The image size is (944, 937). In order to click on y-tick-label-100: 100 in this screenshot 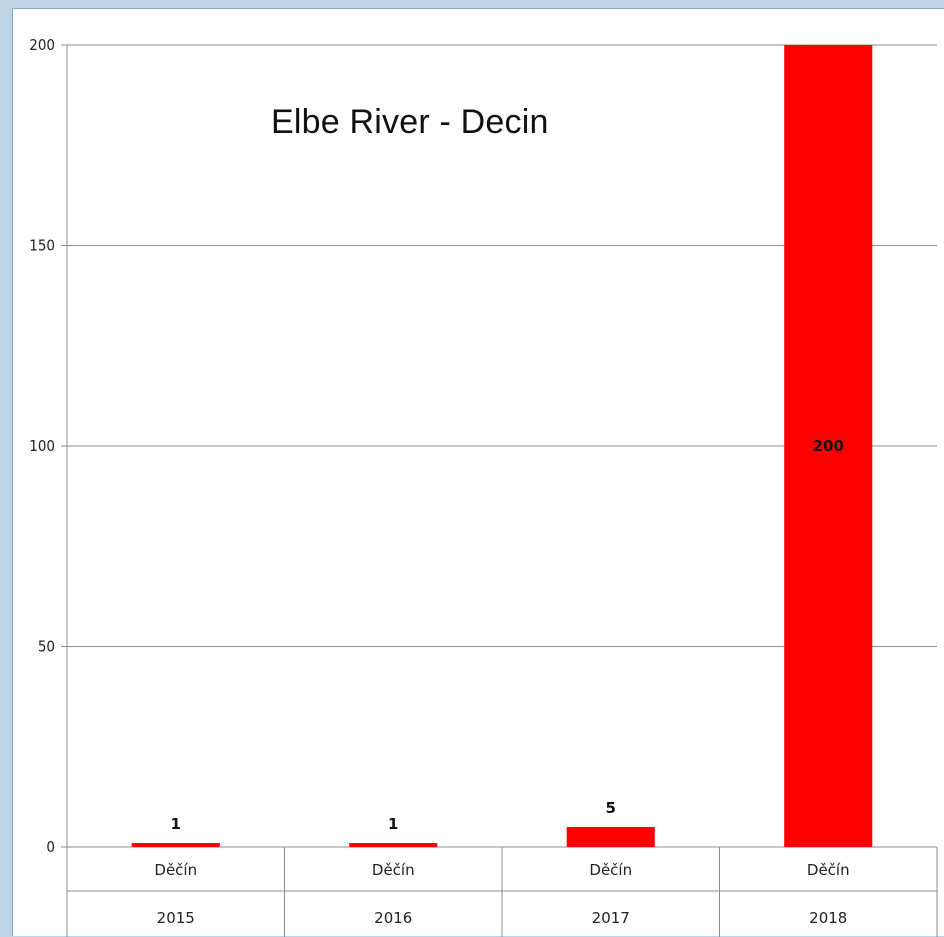, I will do `click(42, 446)`.